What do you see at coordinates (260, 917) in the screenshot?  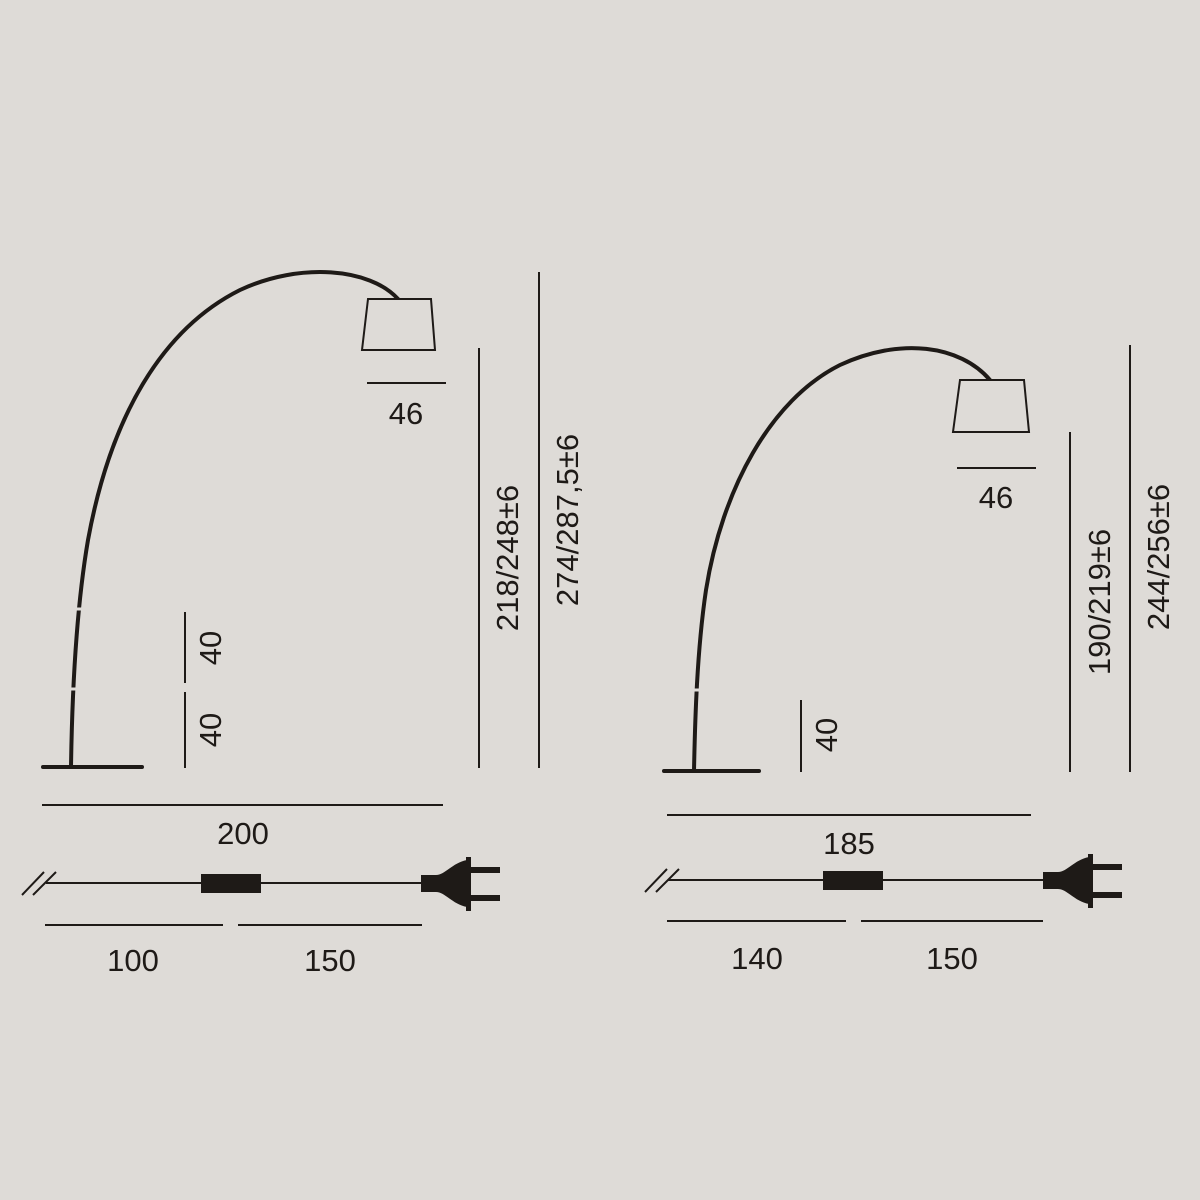 I see `large-lamp-cable: 100 150` at bounding box center [260, 917].